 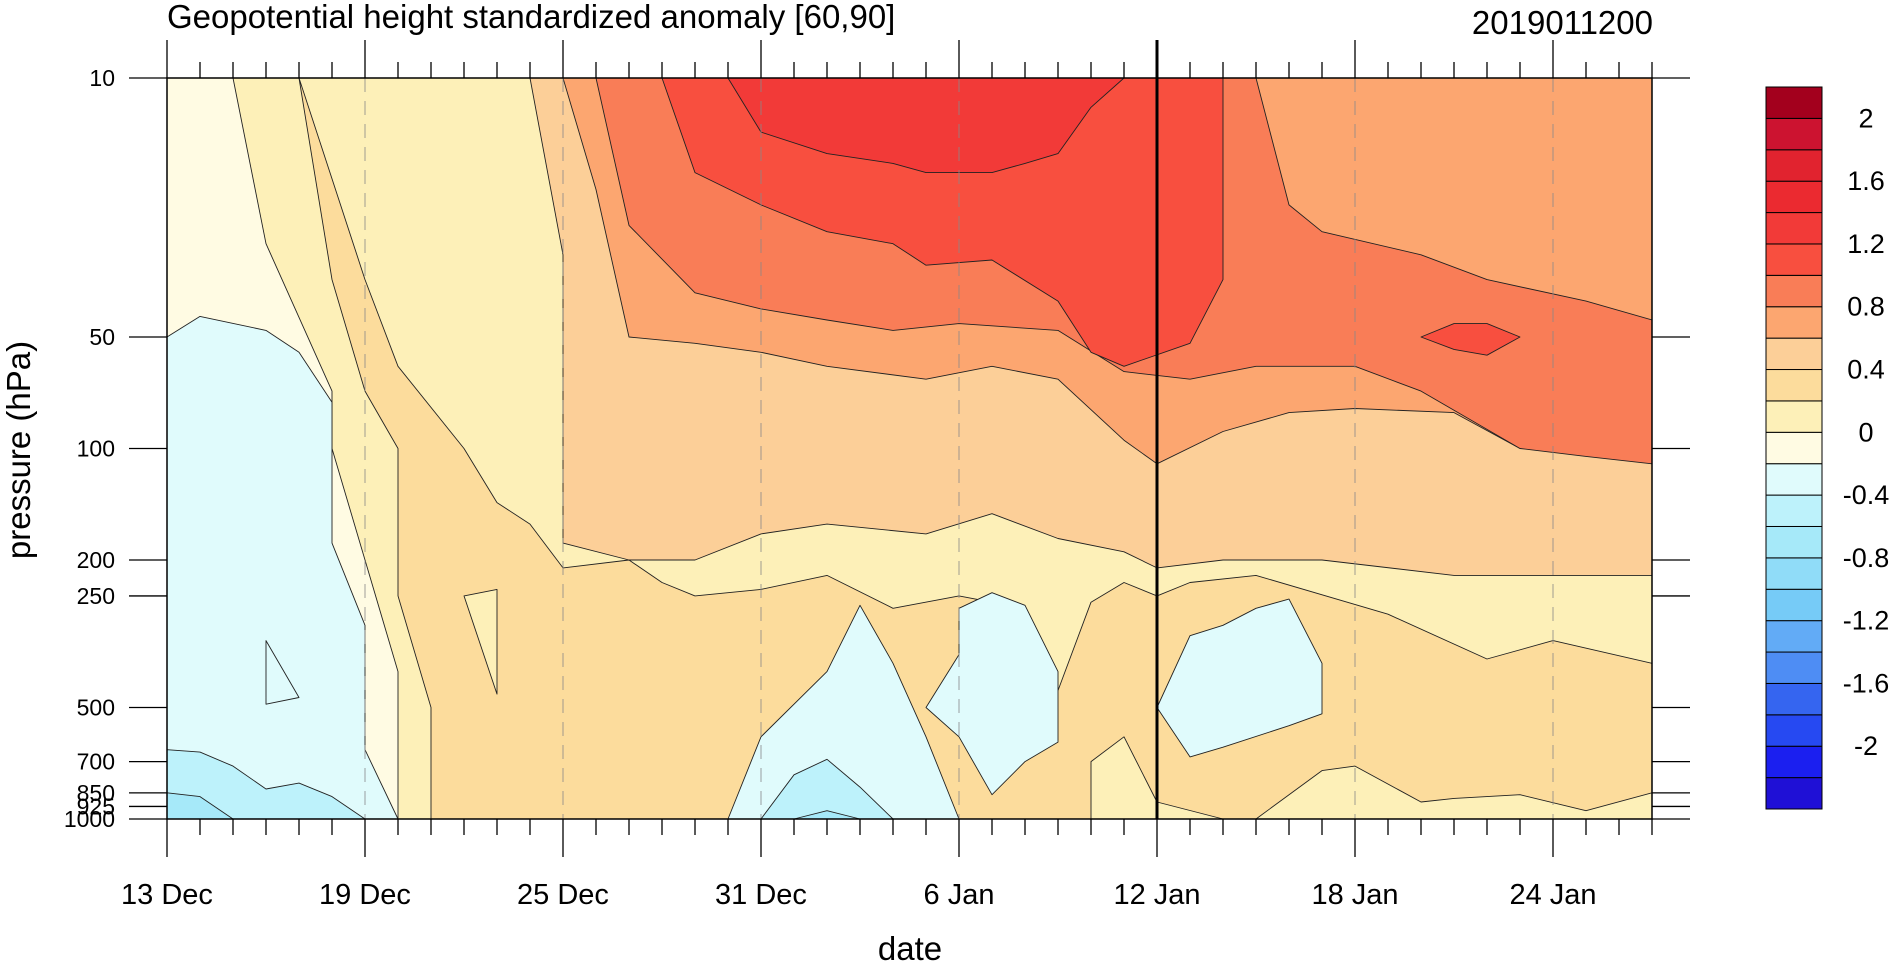 I want to click on colorbar-label-4: 0.4, so click(x=1866, y=370).